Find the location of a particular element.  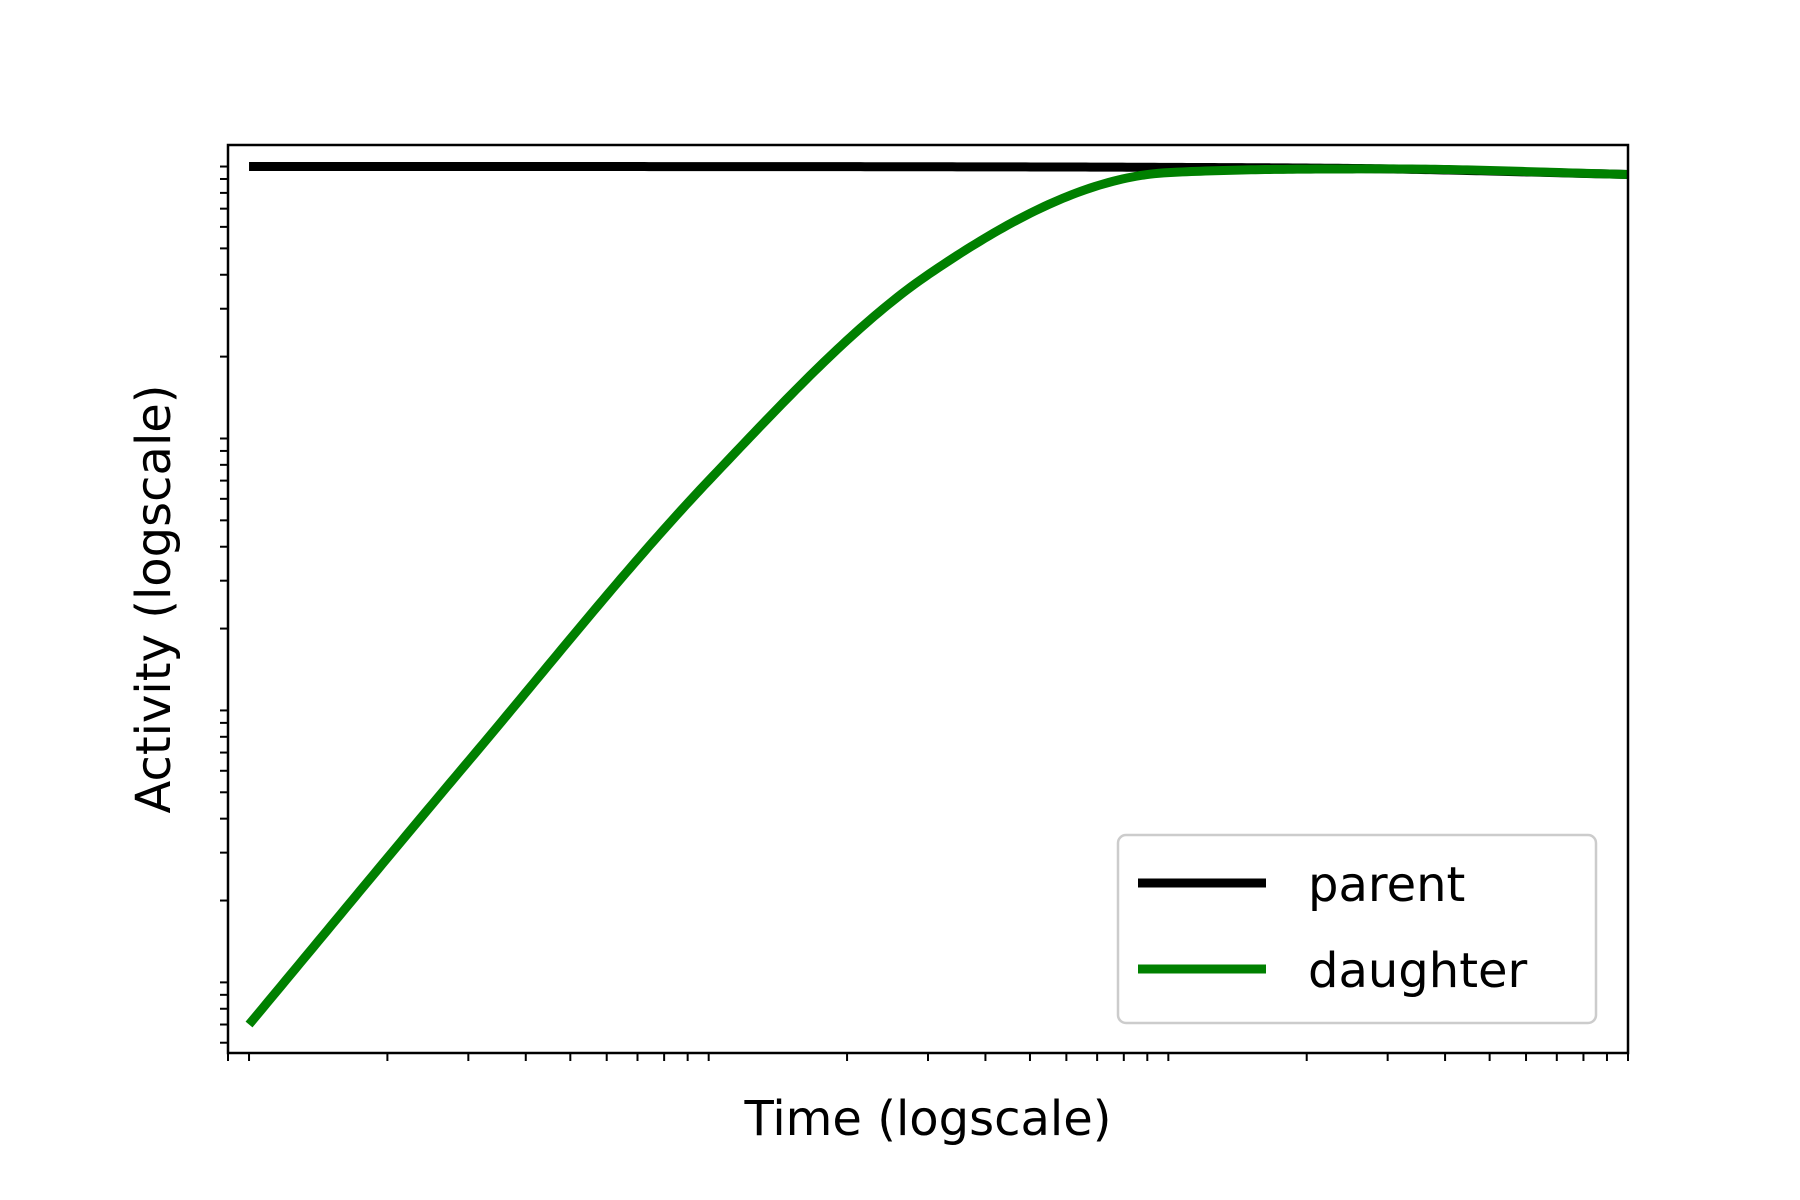

y-axis-label: Activity (logscale) is located at coordinates (154, 598).